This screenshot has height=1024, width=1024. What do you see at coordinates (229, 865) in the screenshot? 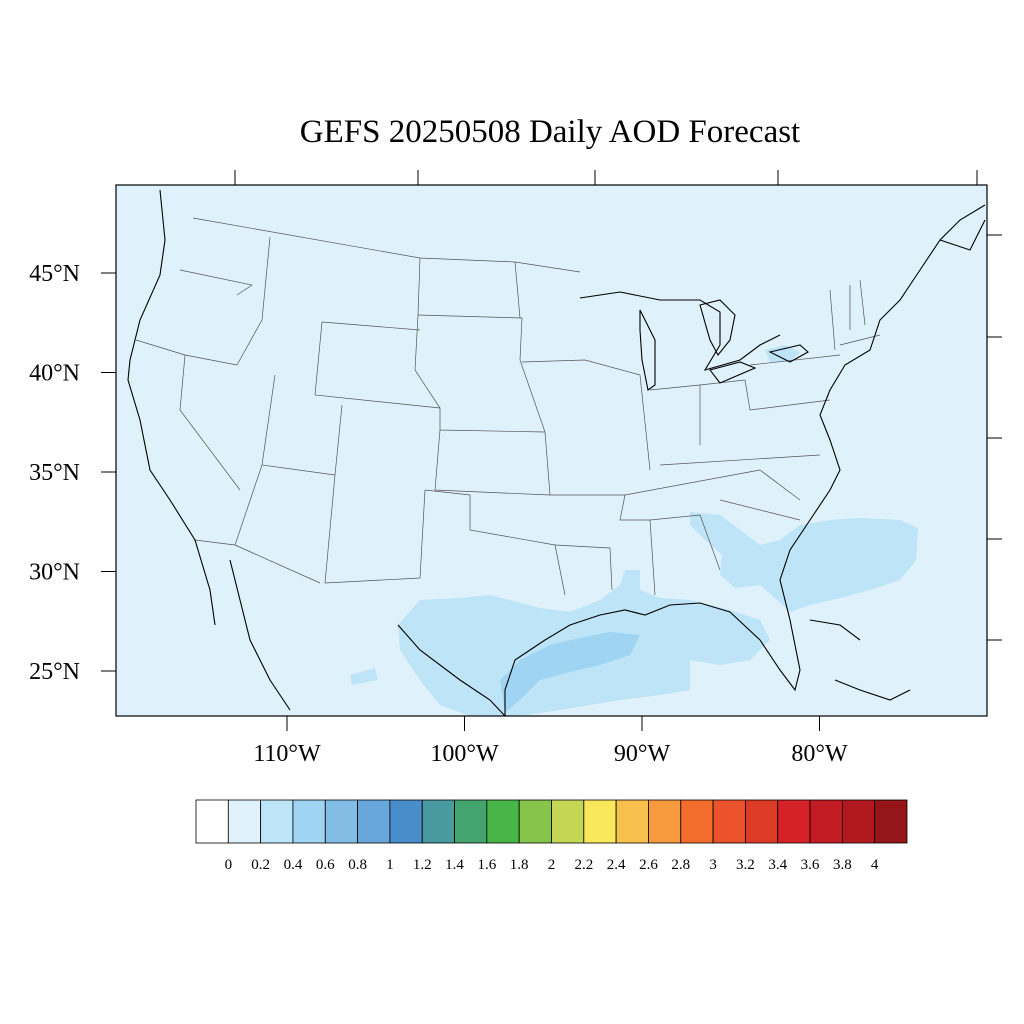
I see `colorbar-label: 0` at bounding box center [229, 865].